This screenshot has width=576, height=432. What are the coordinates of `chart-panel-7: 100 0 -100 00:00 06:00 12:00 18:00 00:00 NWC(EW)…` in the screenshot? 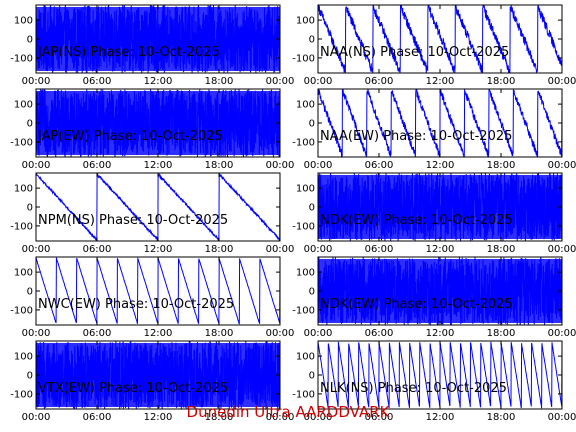 It's located at (152, 297).